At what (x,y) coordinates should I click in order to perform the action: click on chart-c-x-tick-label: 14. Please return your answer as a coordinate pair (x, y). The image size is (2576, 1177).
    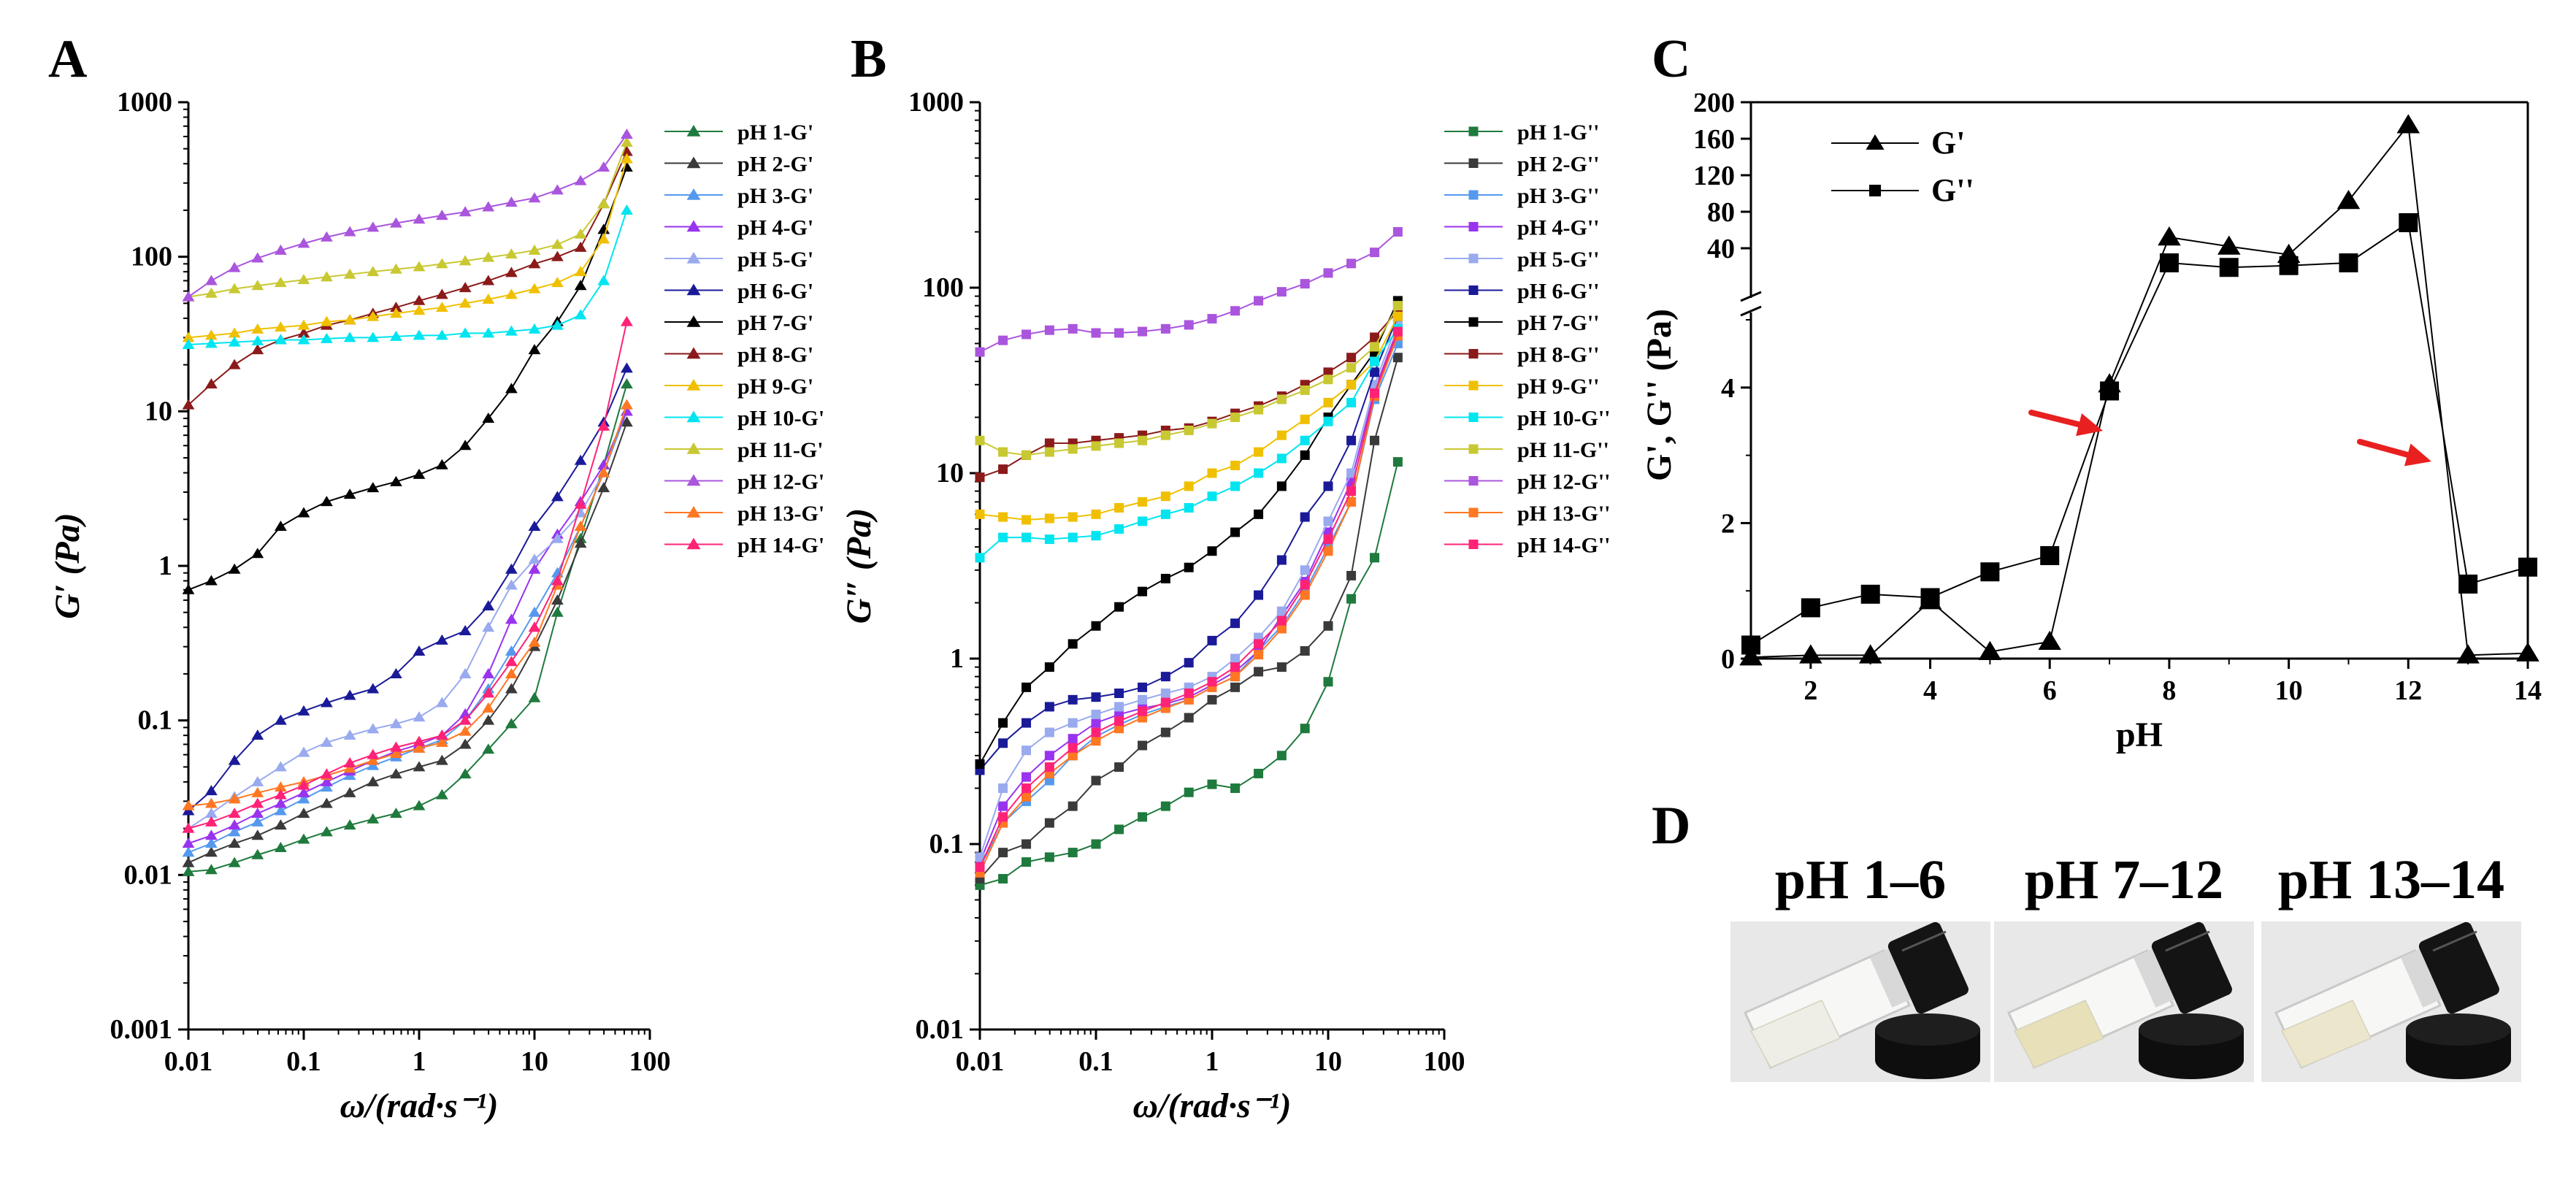
    Looking at the image, I should click on (2528, 690).